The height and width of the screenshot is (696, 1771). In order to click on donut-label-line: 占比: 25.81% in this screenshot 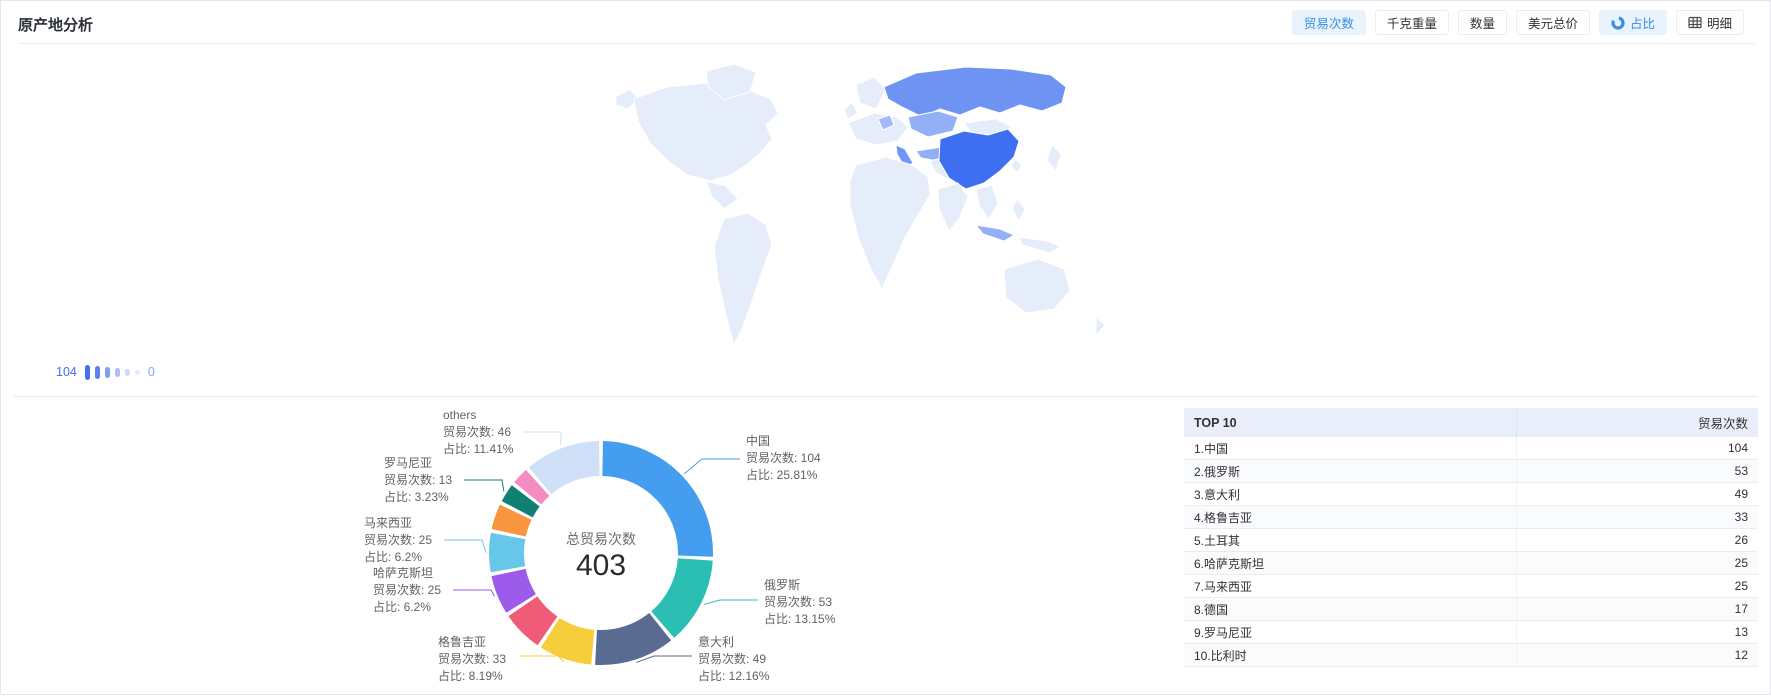, I will do `click(782, 475)`.